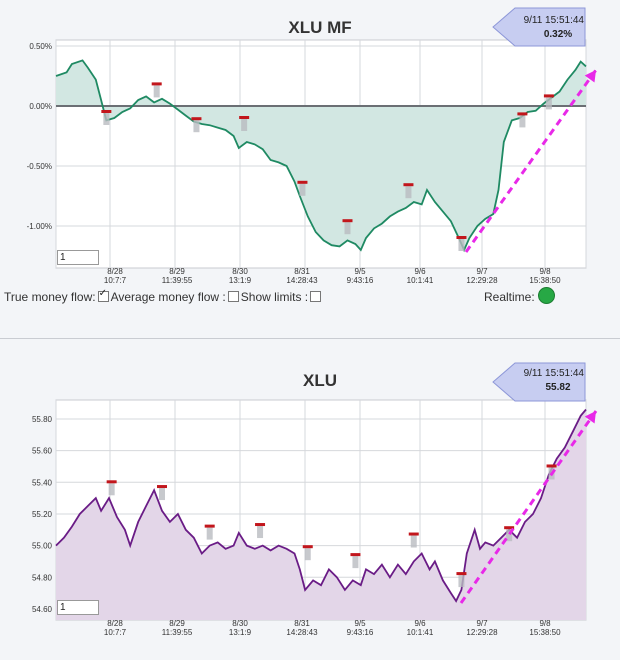 Image resolution: width=620 pixels, height=660 pixels. I want to click on price-range-input: 1, so click(78, 607).